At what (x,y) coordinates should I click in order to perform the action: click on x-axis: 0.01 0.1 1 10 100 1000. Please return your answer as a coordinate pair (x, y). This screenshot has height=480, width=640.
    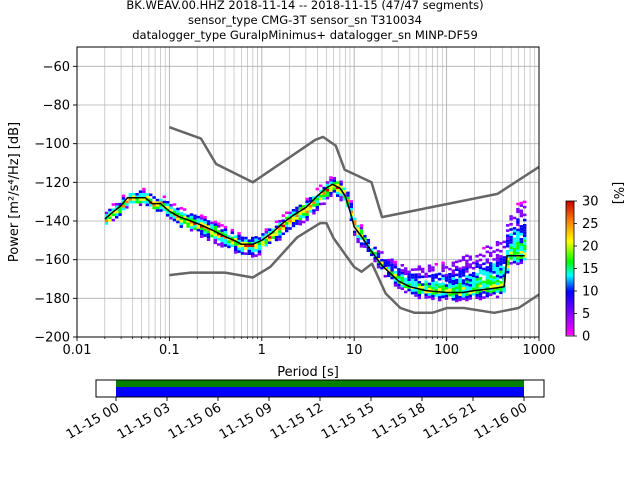
    Looking at the image, I should click on (309, 347).